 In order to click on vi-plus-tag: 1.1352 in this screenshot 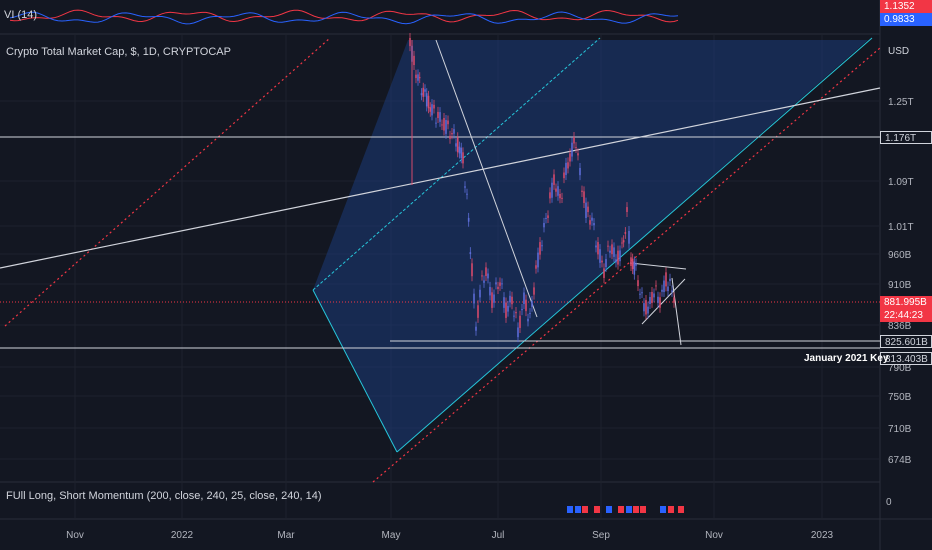, I will do `click(906, 6)`.